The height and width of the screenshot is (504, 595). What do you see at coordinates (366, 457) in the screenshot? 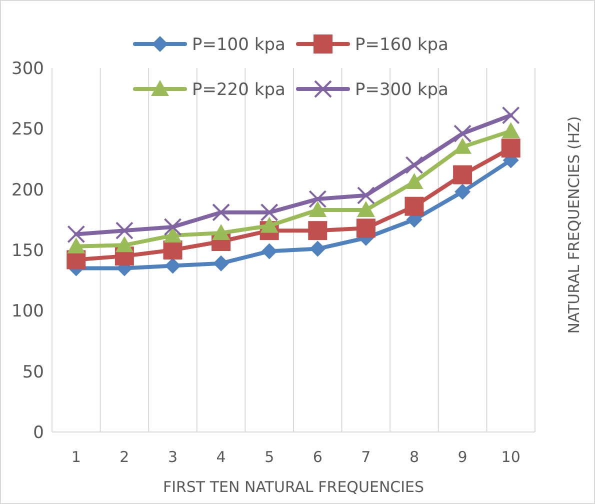
I see `x-tick-label: 7` at bounding box center [366, 457].